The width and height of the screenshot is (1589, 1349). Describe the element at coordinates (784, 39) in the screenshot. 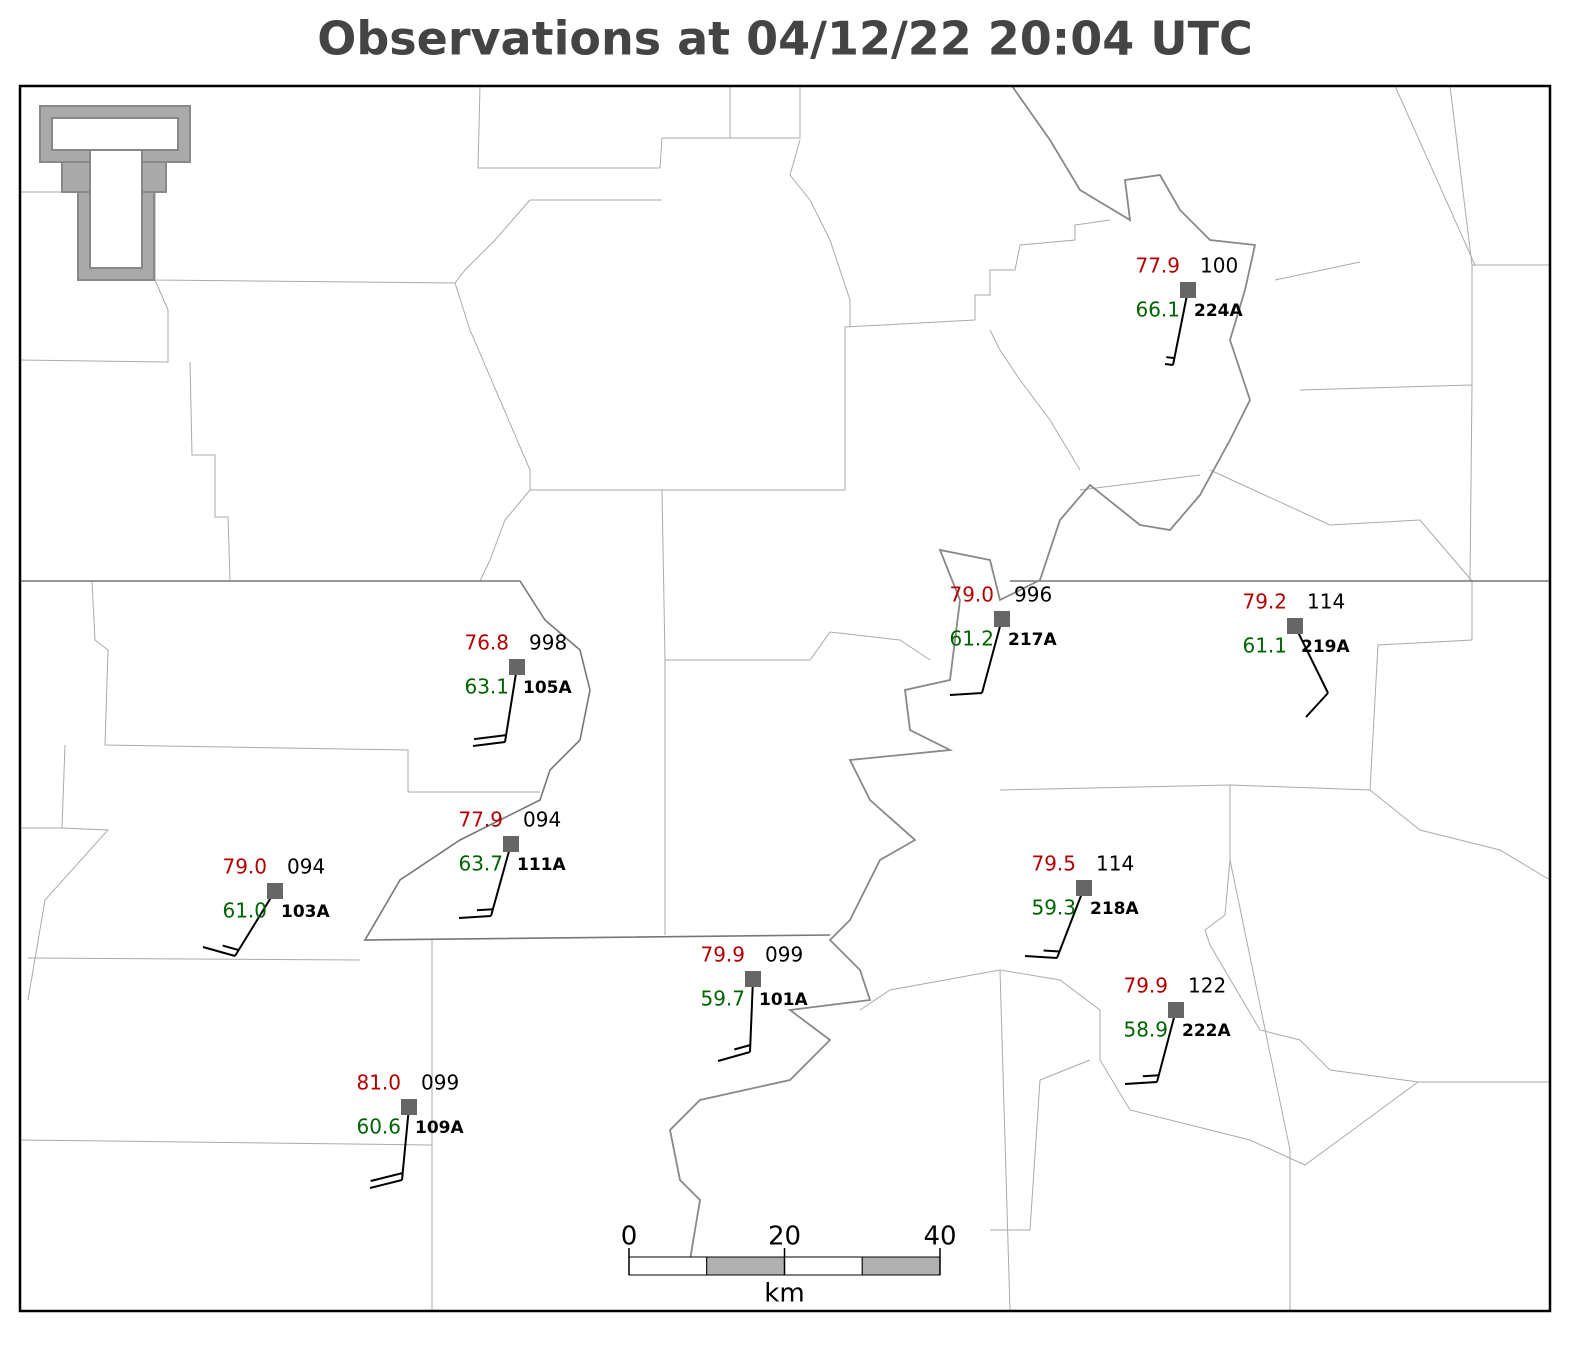

I see `title: Observations at 04/12/22 20:04 UTC` at that location.